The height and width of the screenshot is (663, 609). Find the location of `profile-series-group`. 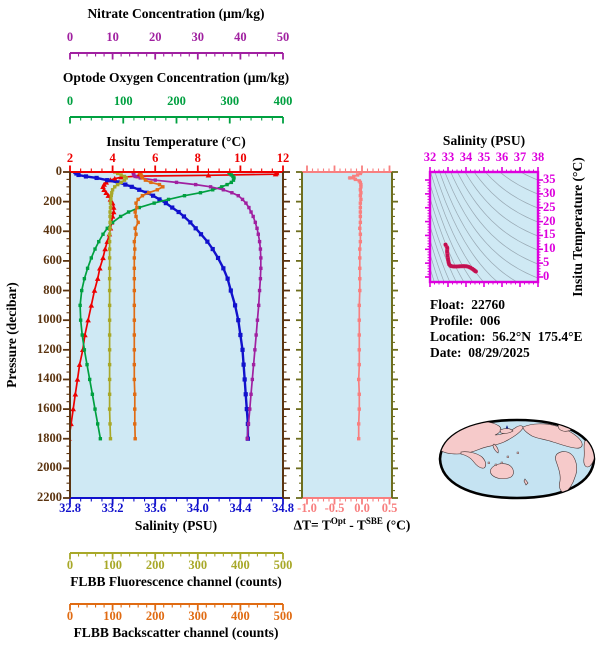

profile-series-group is located at coordinates (175, 306).